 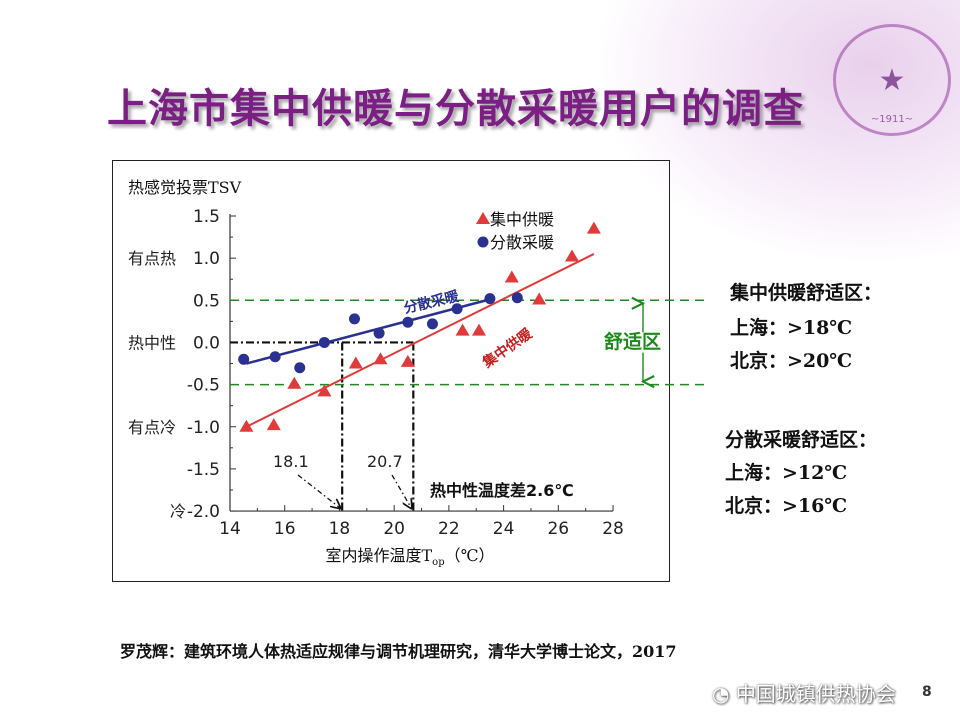 What do you see at coordinates (385, 461) in the screenshot?
I see `neutral-temp-label-2: 20.7` at bounding box center [385, 461].